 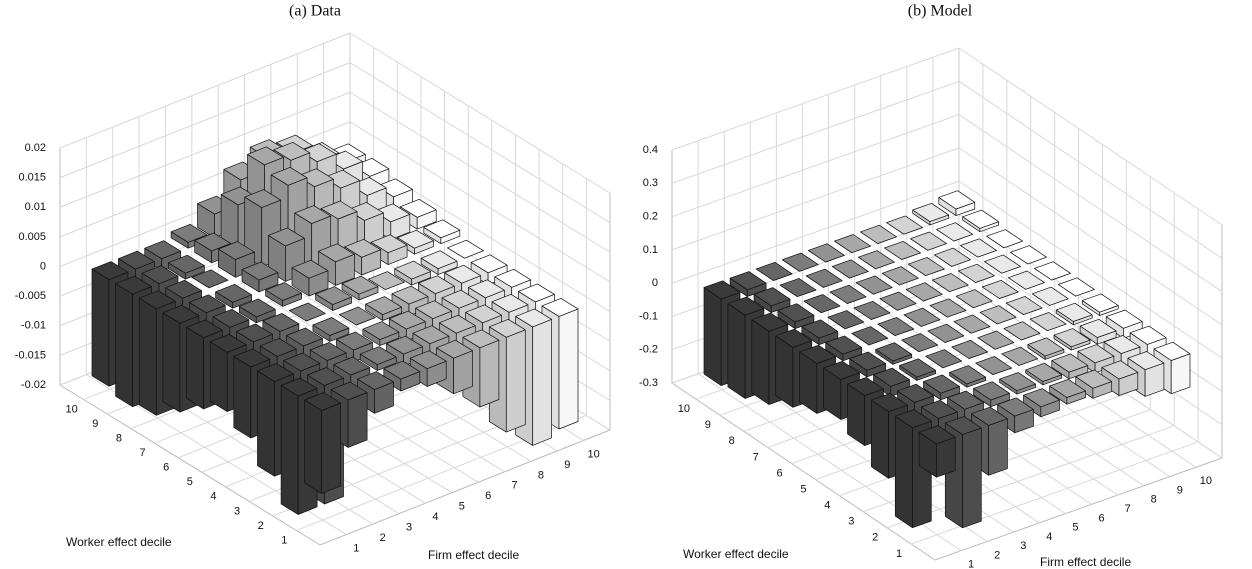 What do you see at coordinates (119, 439) in the screenshot?
I see `y-tick-label: 8` at bounding box center [119, 439].